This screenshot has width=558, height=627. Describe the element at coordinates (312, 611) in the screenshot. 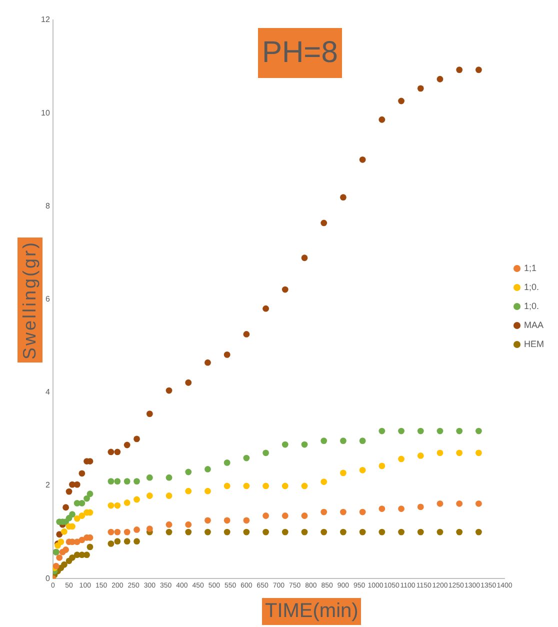

I see `x-axis-title: TIME(min)` at that location.